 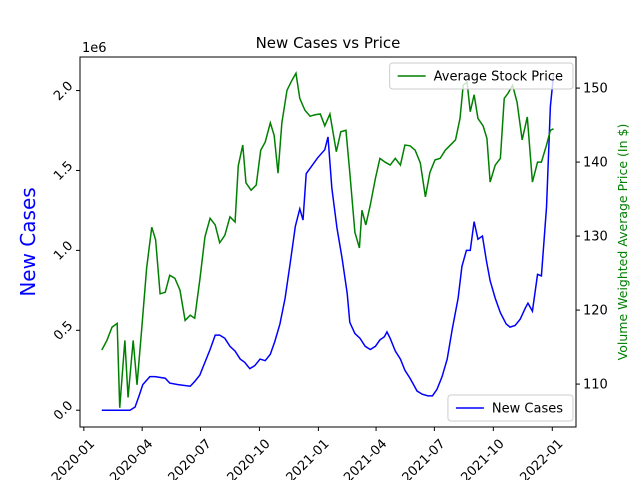 I want to click on y2-tick-label: 130, so click(x=595, y=237).